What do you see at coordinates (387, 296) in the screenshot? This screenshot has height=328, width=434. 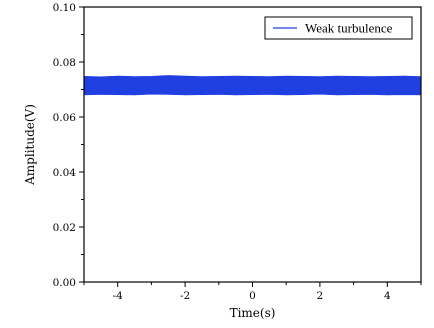 I see `x-tick-label-4: 4` at bounding box center [387, 296].